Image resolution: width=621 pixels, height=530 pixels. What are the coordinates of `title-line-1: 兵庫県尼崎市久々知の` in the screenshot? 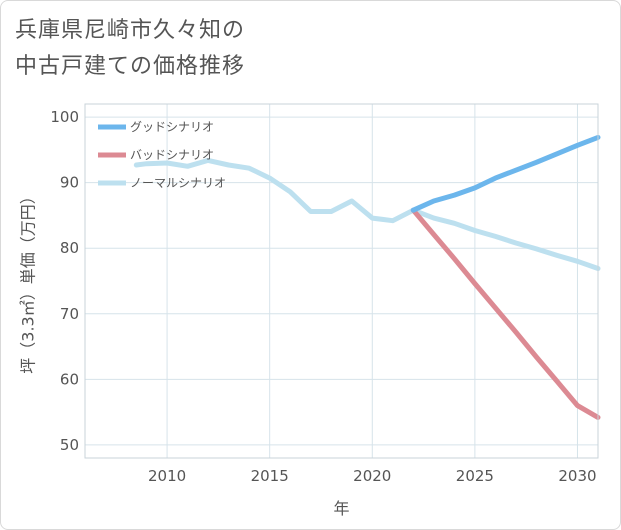 It's located at (130, 30).